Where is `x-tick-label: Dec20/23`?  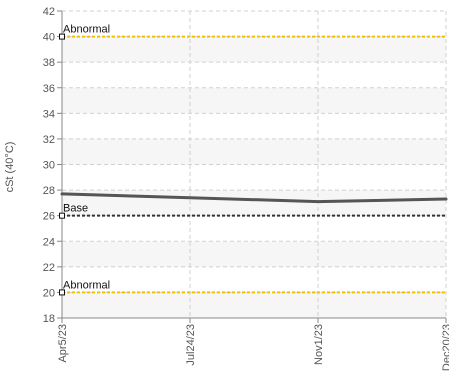
x-tick-label: Dec20/23 is located at coordinates (445, 347).